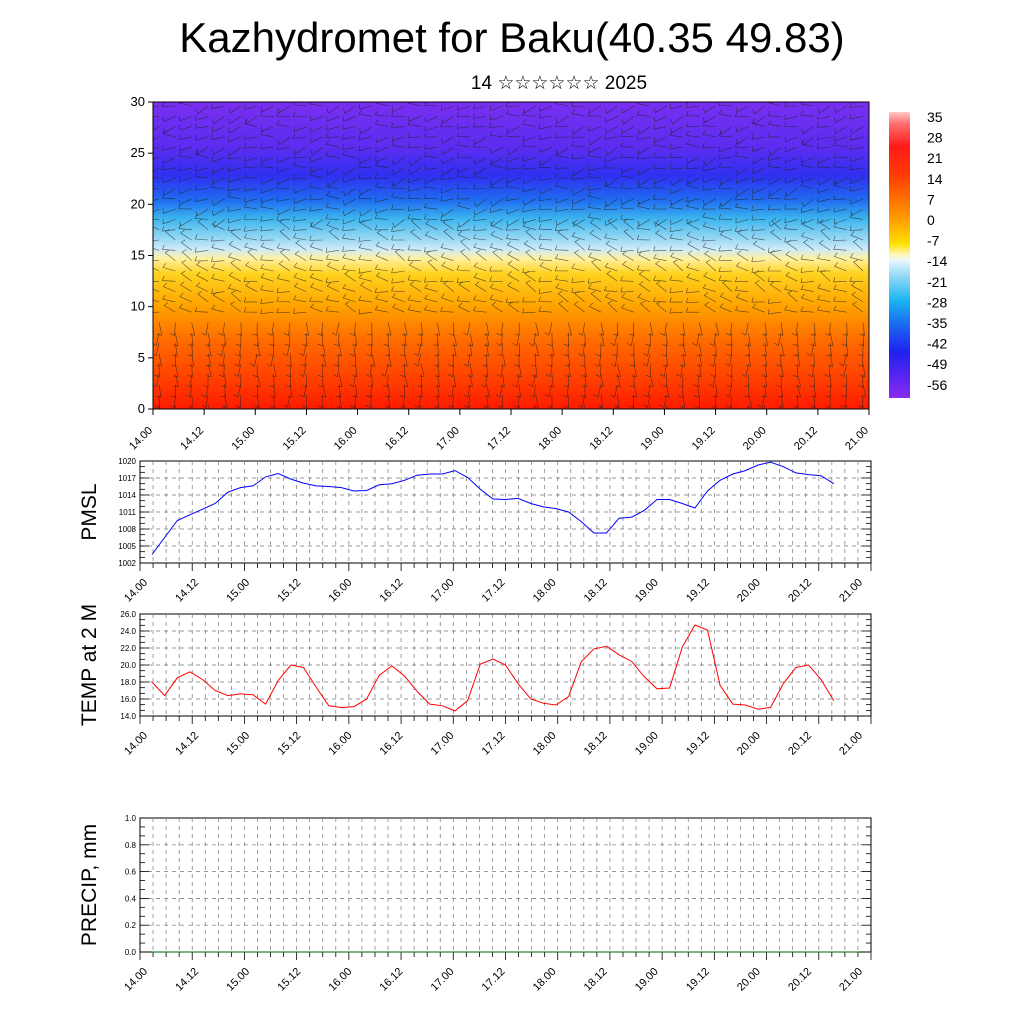 This screenshot has height=1024, width=1024. I want to click on x-tick-label: 15.12, so click(289, 980).